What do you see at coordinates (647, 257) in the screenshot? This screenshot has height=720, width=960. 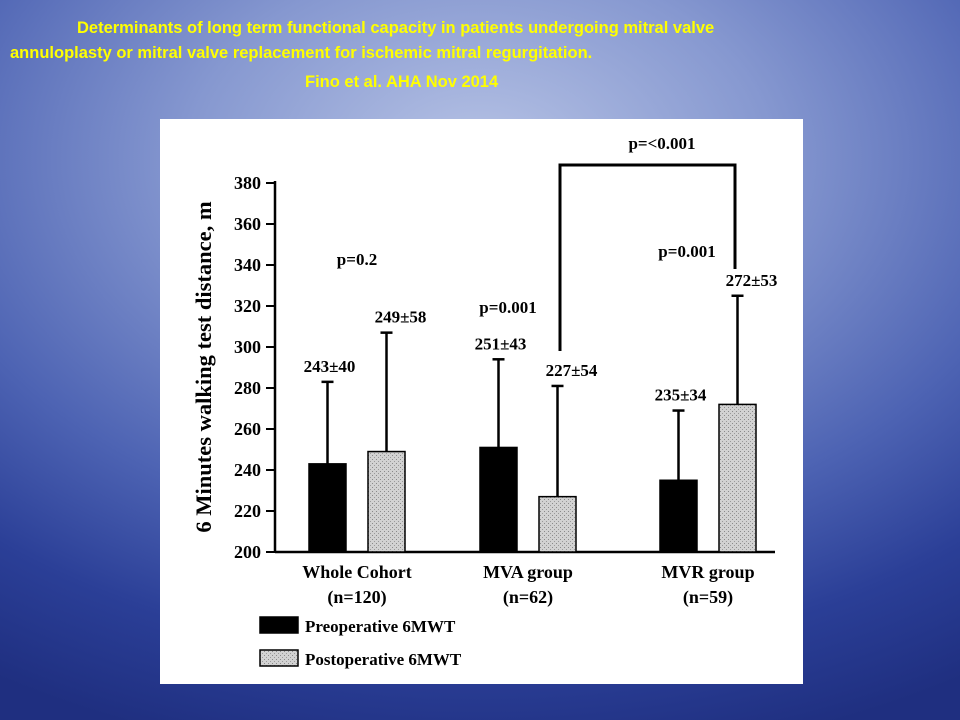 I see `significance-bracket` at bounding box center [647, 257].